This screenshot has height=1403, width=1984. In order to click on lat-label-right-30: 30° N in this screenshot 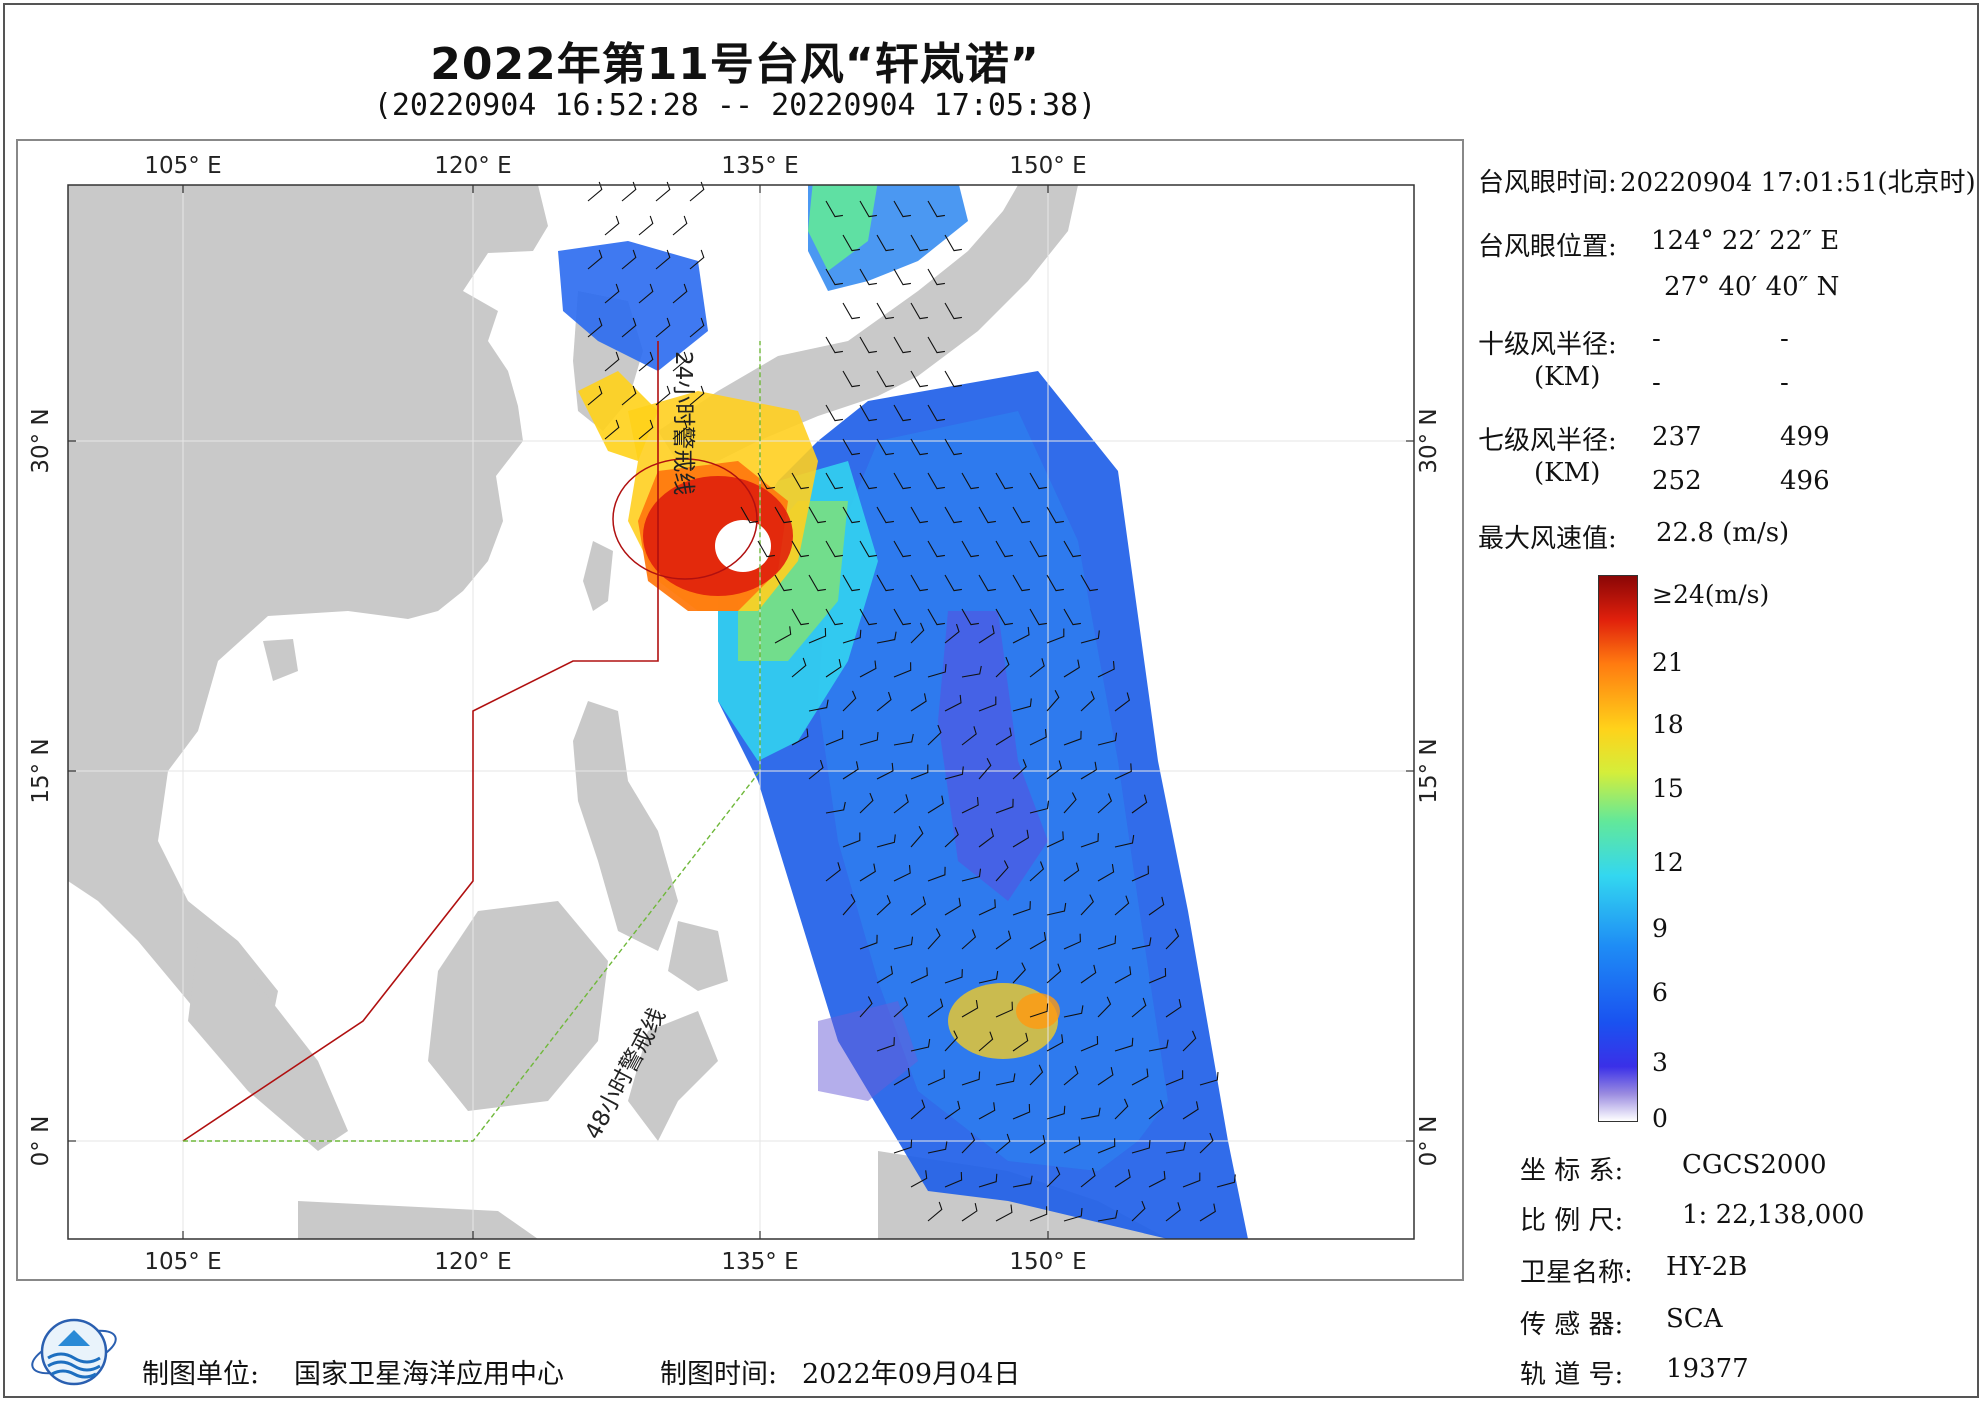, I will do `click(1429, 440)`.